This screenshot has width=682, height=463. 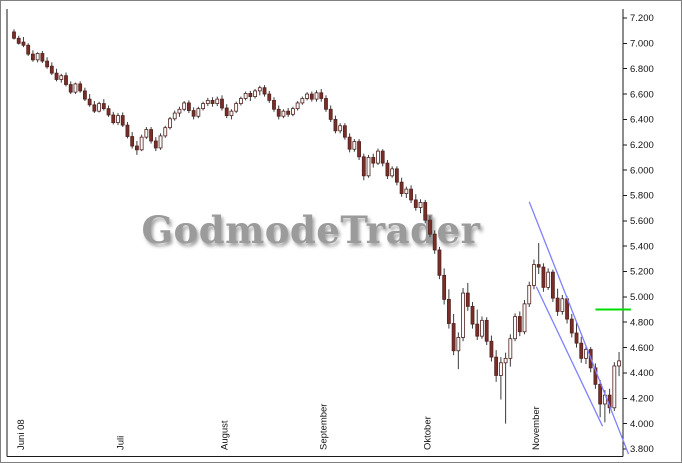 What do you see at coordinates (642, 44) in the screenshot?
I see `y-tick-label: 7.000` at bounding box center [642, 44].